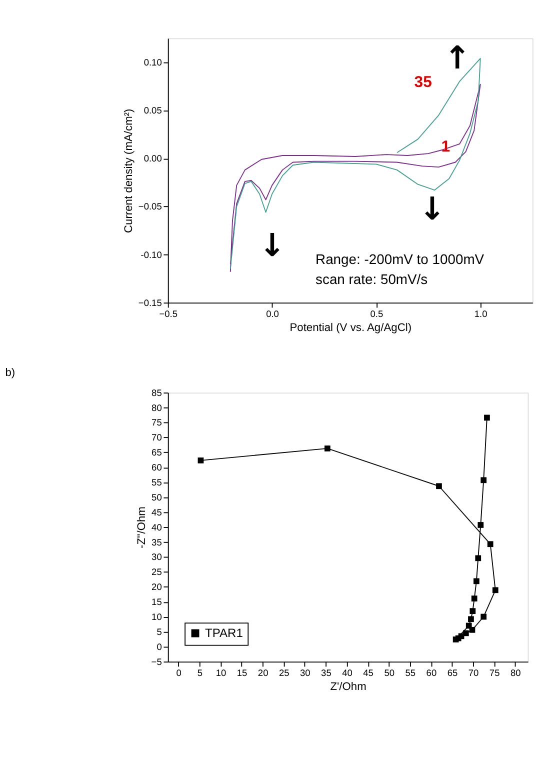  What do you see at coordinates (242, 673) in the screenshot?
I see `x-tick-label: 15` at bounding box center [242, 673].